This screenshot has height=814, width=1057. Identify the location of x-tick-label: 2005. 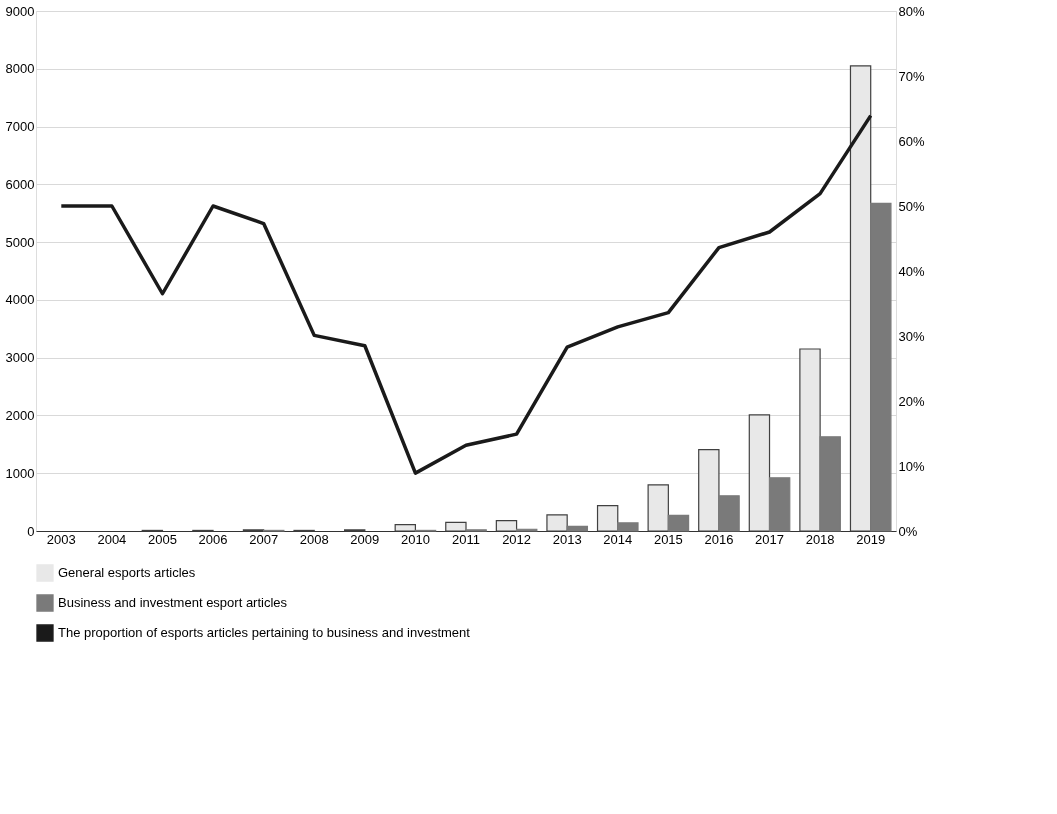
(162, 539).